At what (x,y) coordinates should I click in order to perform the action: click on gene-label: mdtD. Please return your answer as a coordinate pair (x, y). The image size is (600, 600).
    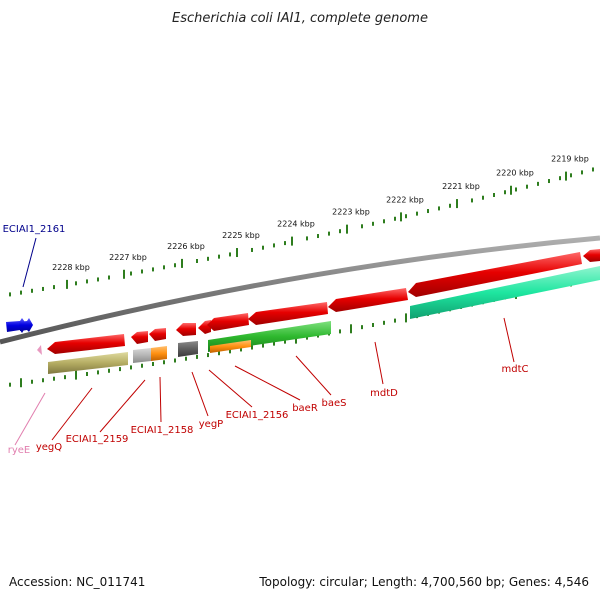
    Looking at the image, I should click on (384, 393).